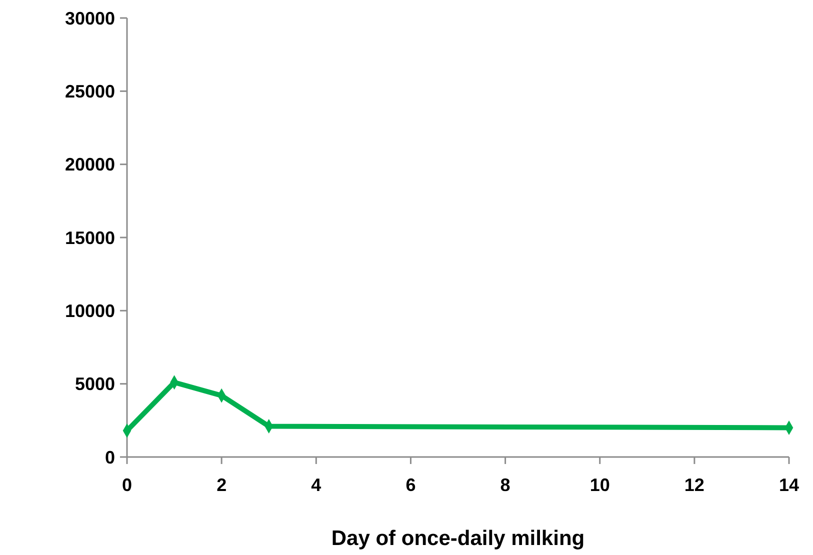  What do you see at coordinates (316, 485) in the screenshot?
I see `x-tick-label: 4` at bounding box center [316, 485].